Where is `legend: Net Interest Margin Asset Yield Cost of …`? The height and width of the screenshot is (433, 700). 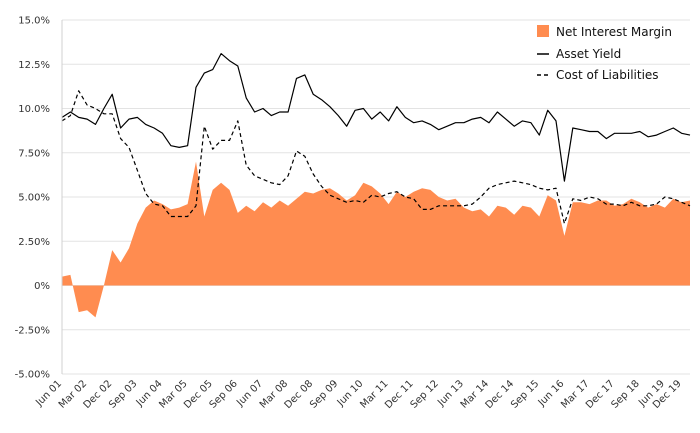
legend: Net Interest Margin Asset Yield Cost of … is located at coordinates (604, 53).